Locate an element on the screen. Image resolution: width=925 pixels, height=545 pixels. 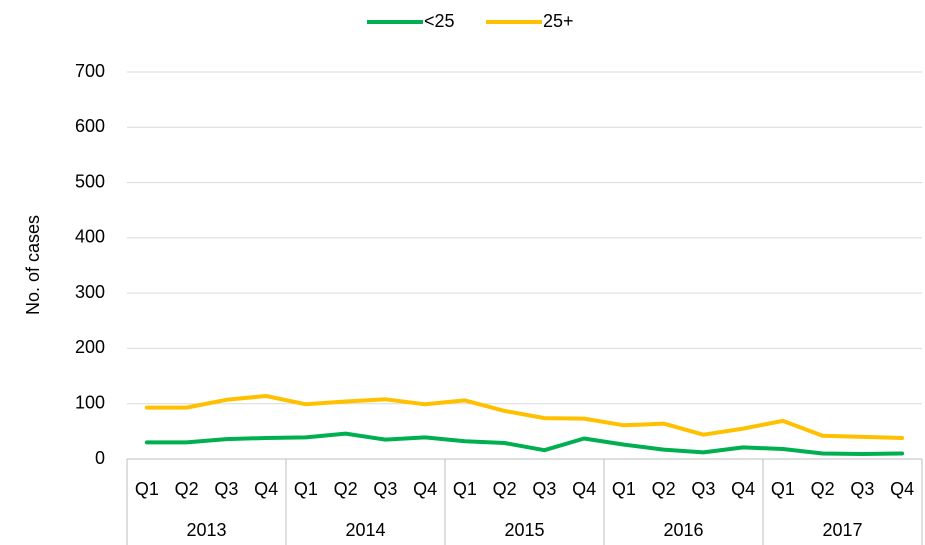
y-axis-label: No. of cases is located at coordinates (33, 265).